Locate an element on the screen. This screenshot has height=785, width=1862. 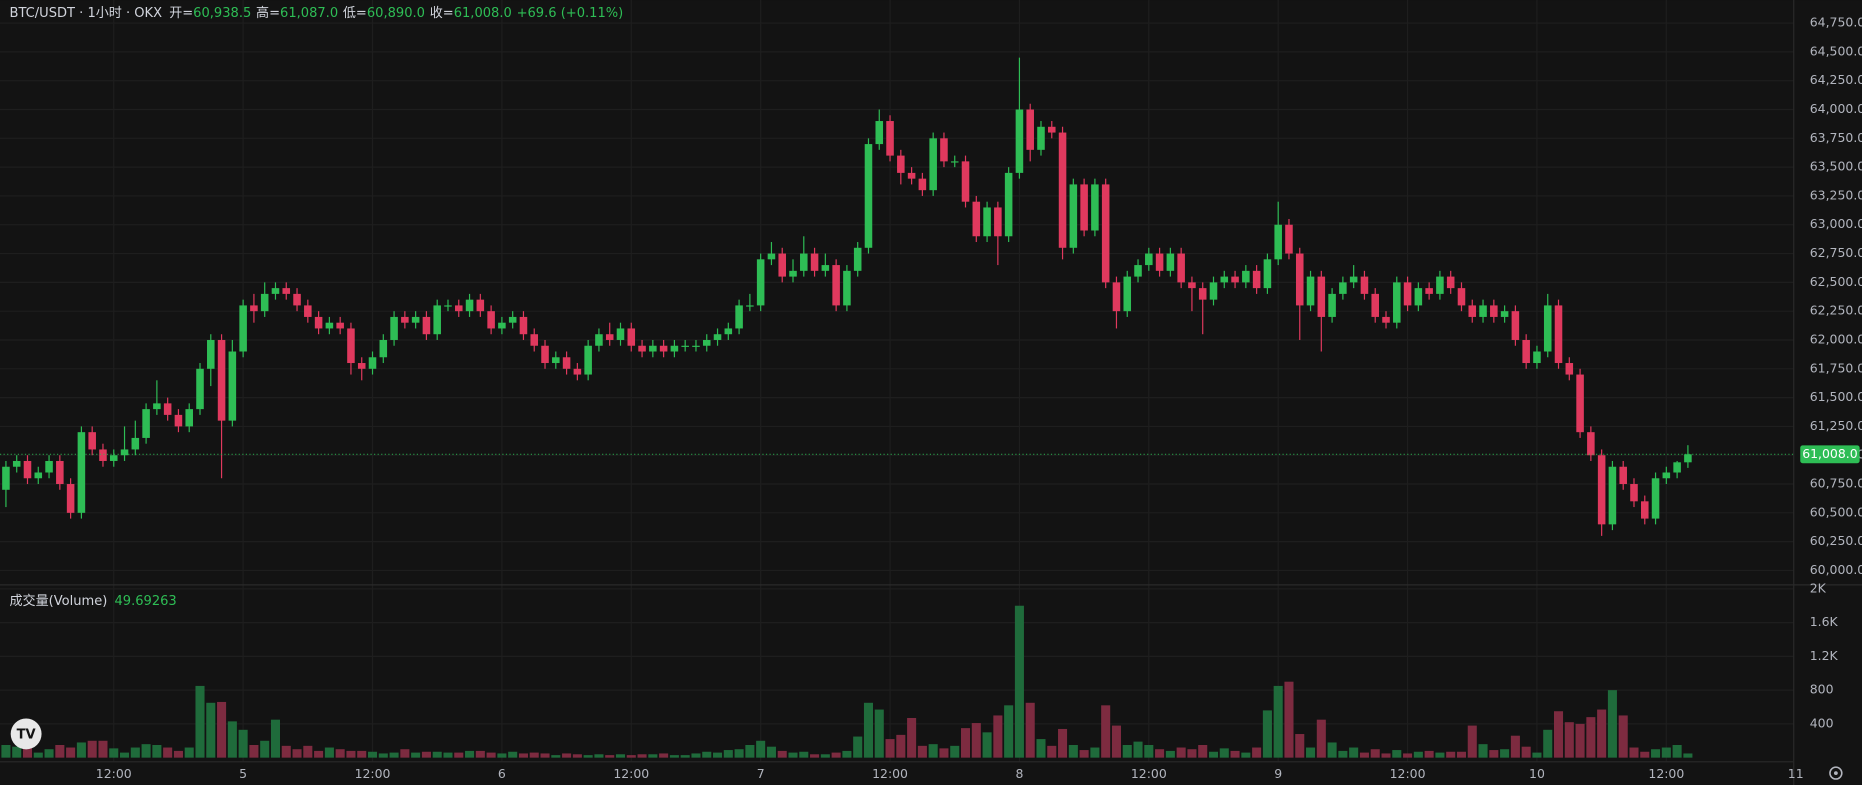
x-tick-label: 8 is located at coordinates (1019, 773).